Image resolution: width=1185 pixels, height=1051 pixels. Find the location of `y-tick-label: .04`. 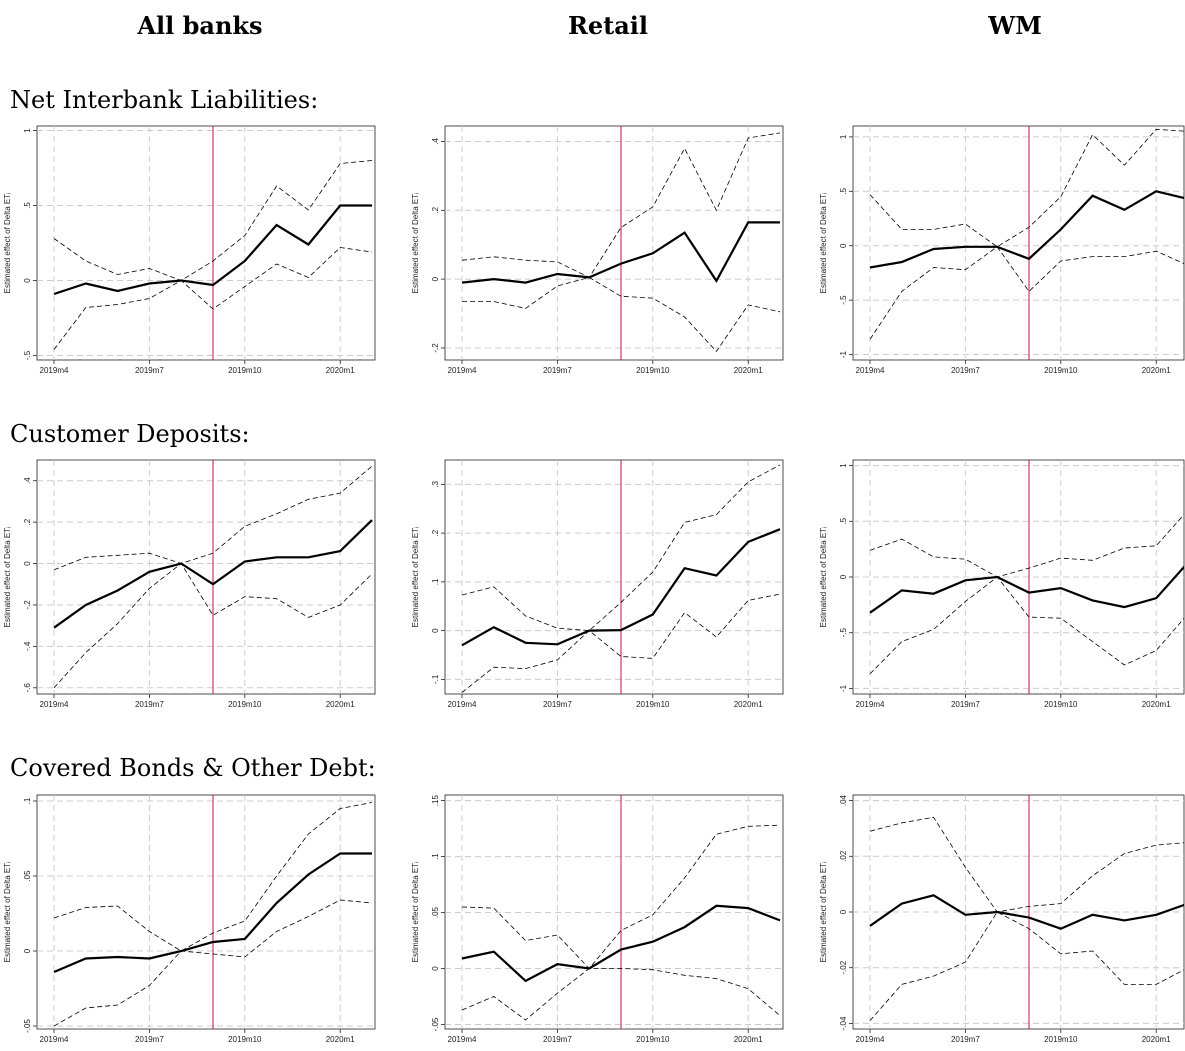

y-tick-label: .04 is located at coordinates (843, 800).